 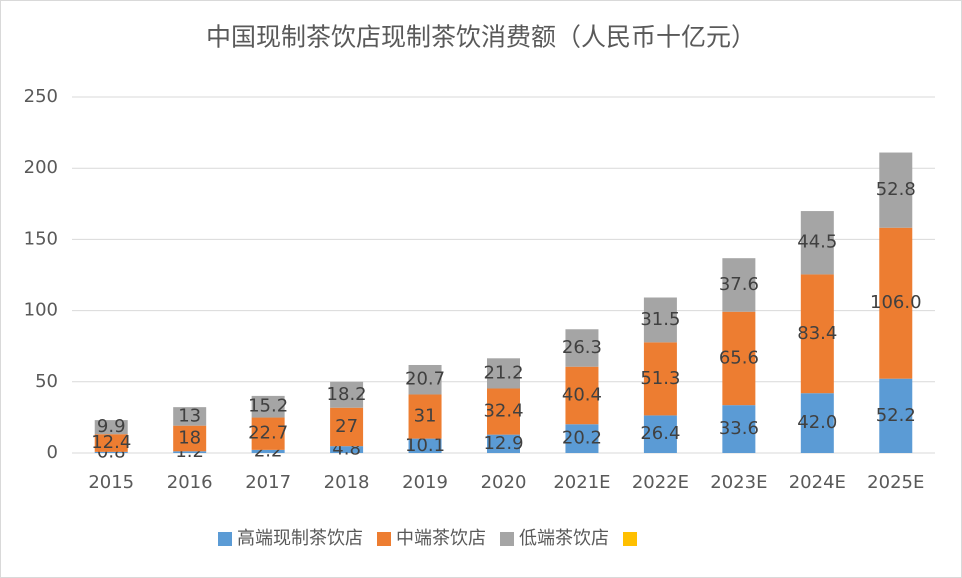 I want to click on data-label: 27, so click(x=346, y=426).